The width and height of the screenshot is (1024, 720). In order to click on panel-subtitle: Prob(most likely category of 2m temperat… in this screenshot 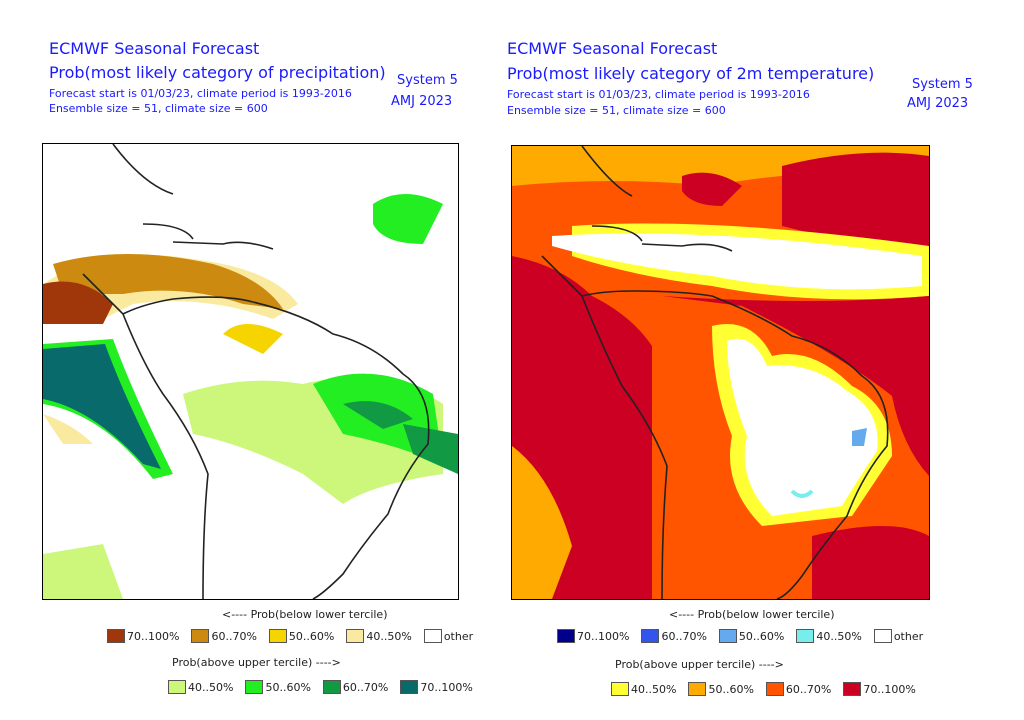, I will do `click(691, 73)`.